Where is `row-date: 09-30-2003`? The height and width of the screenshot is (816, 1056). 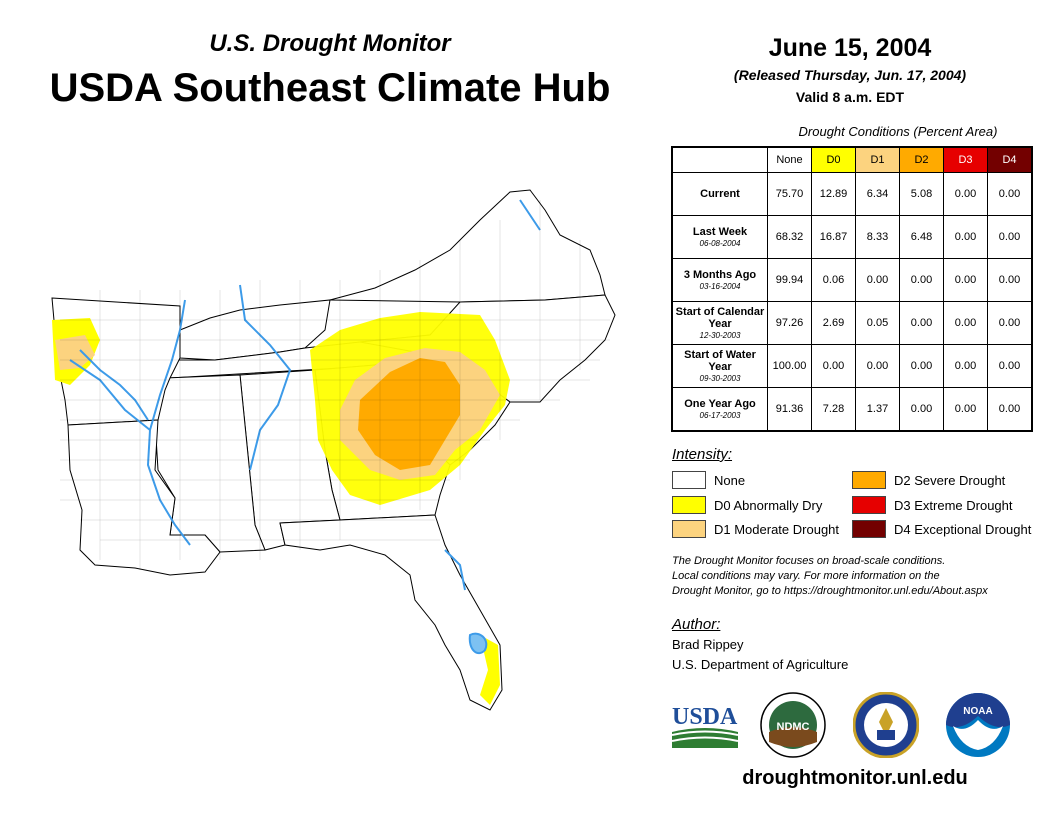
row-date: 09-30-2003 is located at coordinates (720, 379).